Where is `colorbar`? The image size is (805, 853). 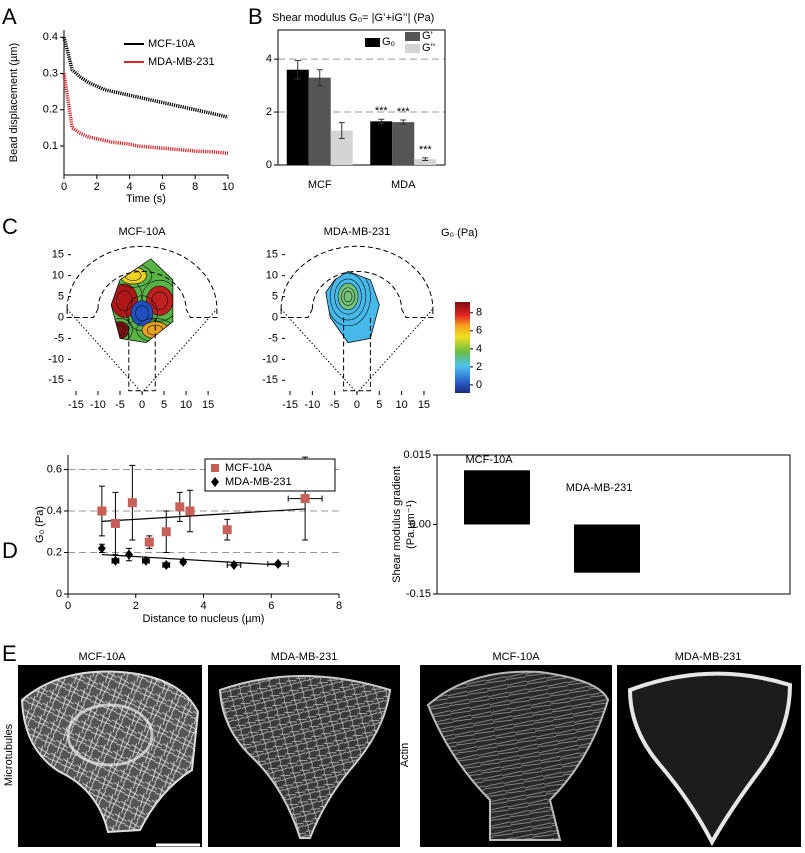
colorbar is located at coordinates (462, 347).